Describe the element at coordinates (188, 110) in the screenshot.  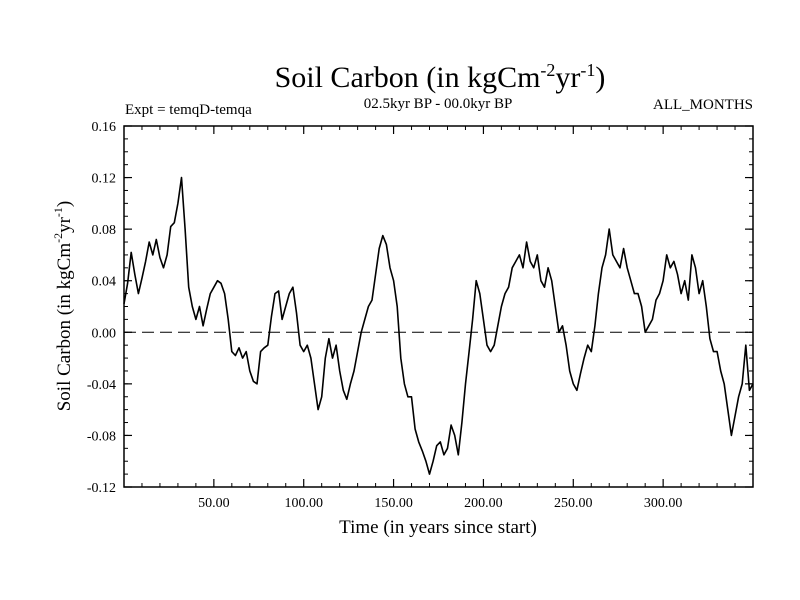
I see `experiment-label: Expt = temqD-temqa` at that location.